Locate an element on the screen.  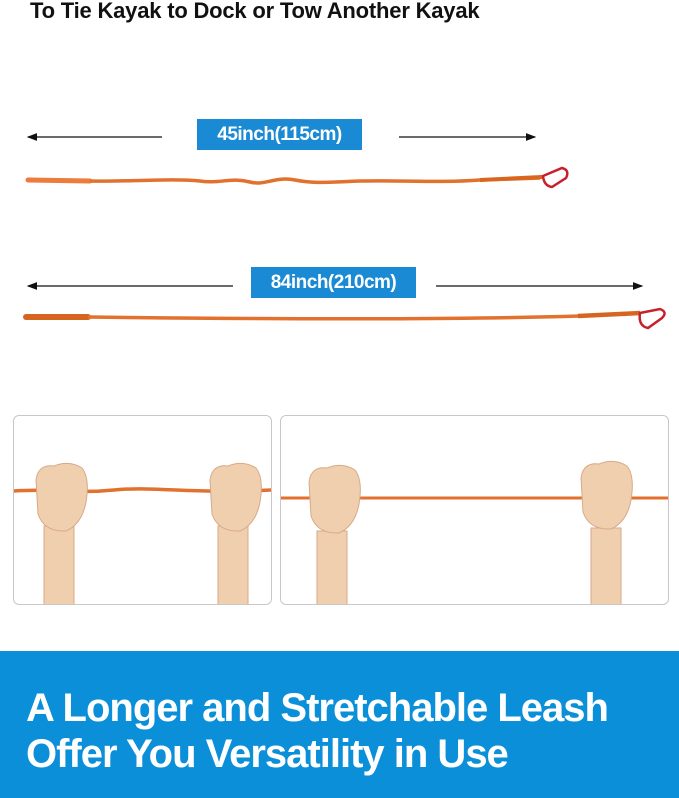
headline-line-2: Offer You Versatility in Use is located at coordinates (267, 754).